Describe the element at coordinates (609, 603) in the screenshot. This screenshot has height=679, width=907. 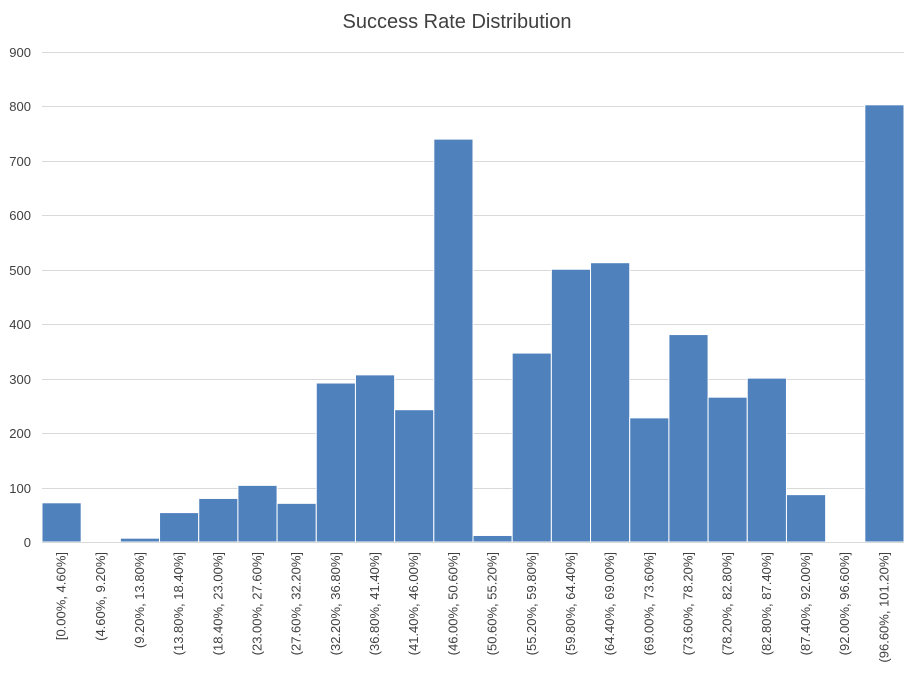
I see `x-tick-label: (64.40%, 69.00%]` at that location.